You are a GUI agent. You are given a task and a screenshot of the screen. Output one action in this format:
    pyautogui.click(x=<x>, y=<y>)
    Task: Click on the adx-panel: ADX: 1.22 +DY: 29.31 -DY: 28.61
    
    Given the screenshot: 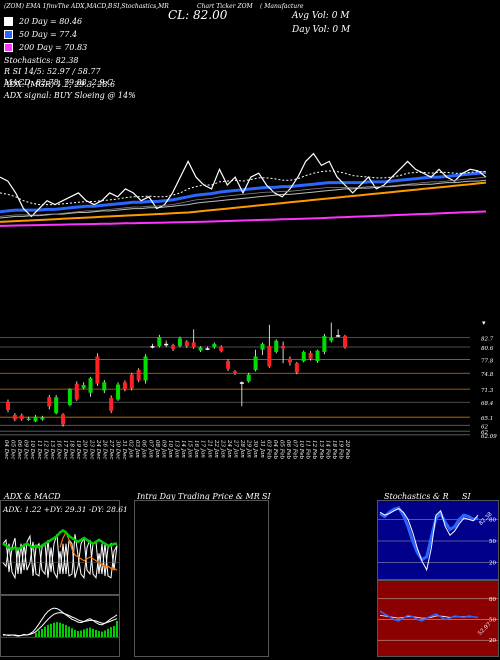 What is the action you would take?
    pyautogui.click(x=64, y=547)
    